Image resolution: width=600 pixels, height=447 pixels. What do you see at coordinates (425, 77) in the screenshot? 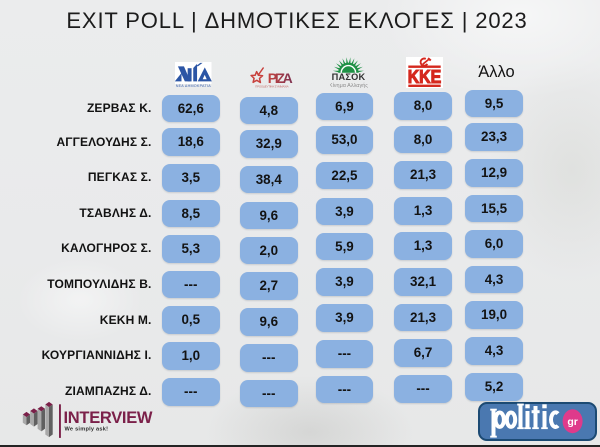
I see `svg-text: ΚΚΕ` at bounding box center [425, 77].